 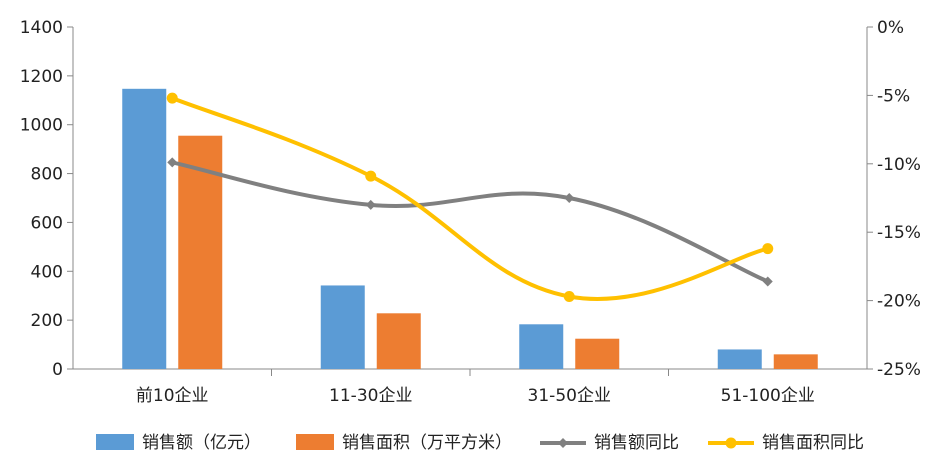 I want to click on legend-label-sales-amount: 销售额（亿元）, so click(x=201, y=443).